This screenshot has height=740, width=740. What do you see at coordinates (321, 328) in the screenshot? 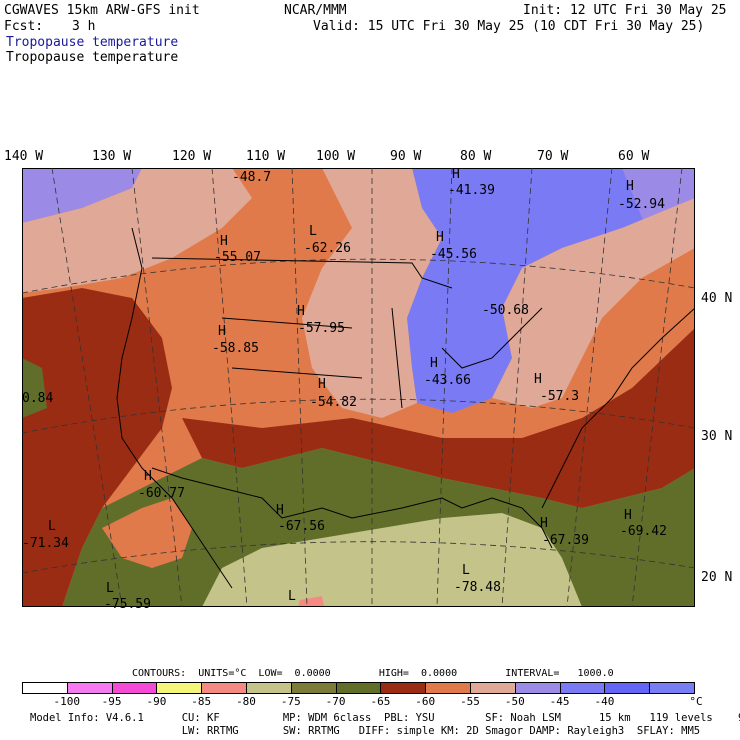
I see `extremum-label: -57.95` at bounding box center [321, 328].